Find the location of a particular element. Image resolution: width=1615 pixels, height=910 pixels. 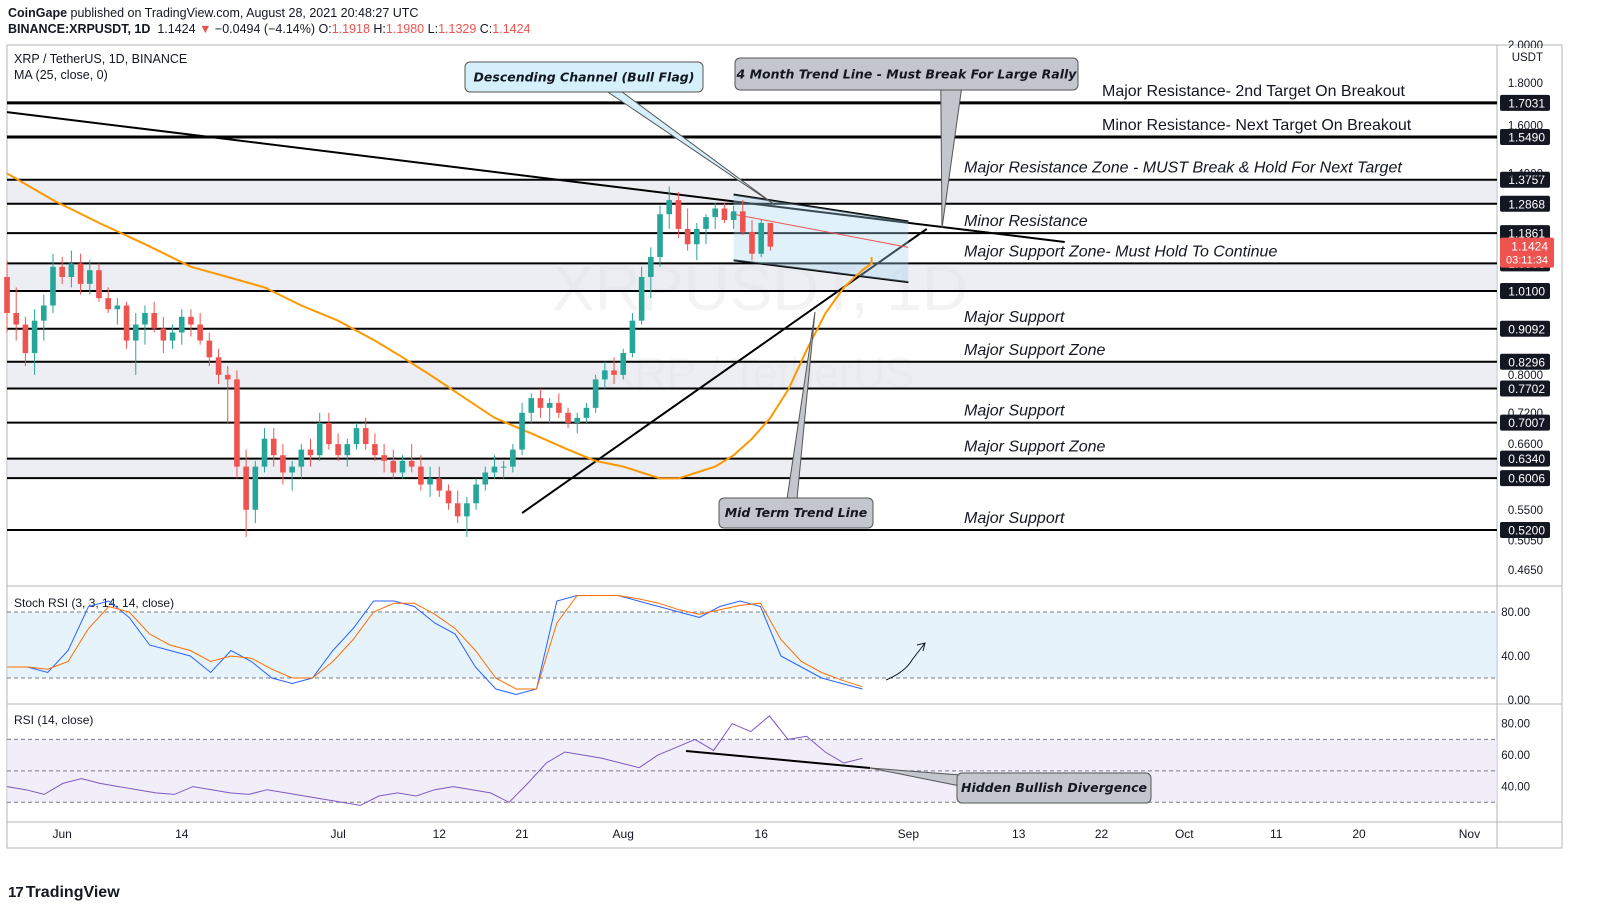

level-annotation: Major Support is located at coordinates (1014, 518).